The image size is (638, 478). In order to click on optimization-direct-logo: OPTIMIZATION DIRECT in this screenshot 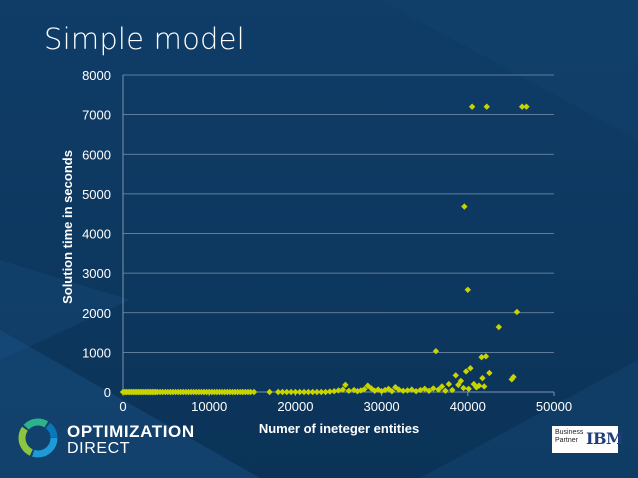, I will do `click(116, 438)`.